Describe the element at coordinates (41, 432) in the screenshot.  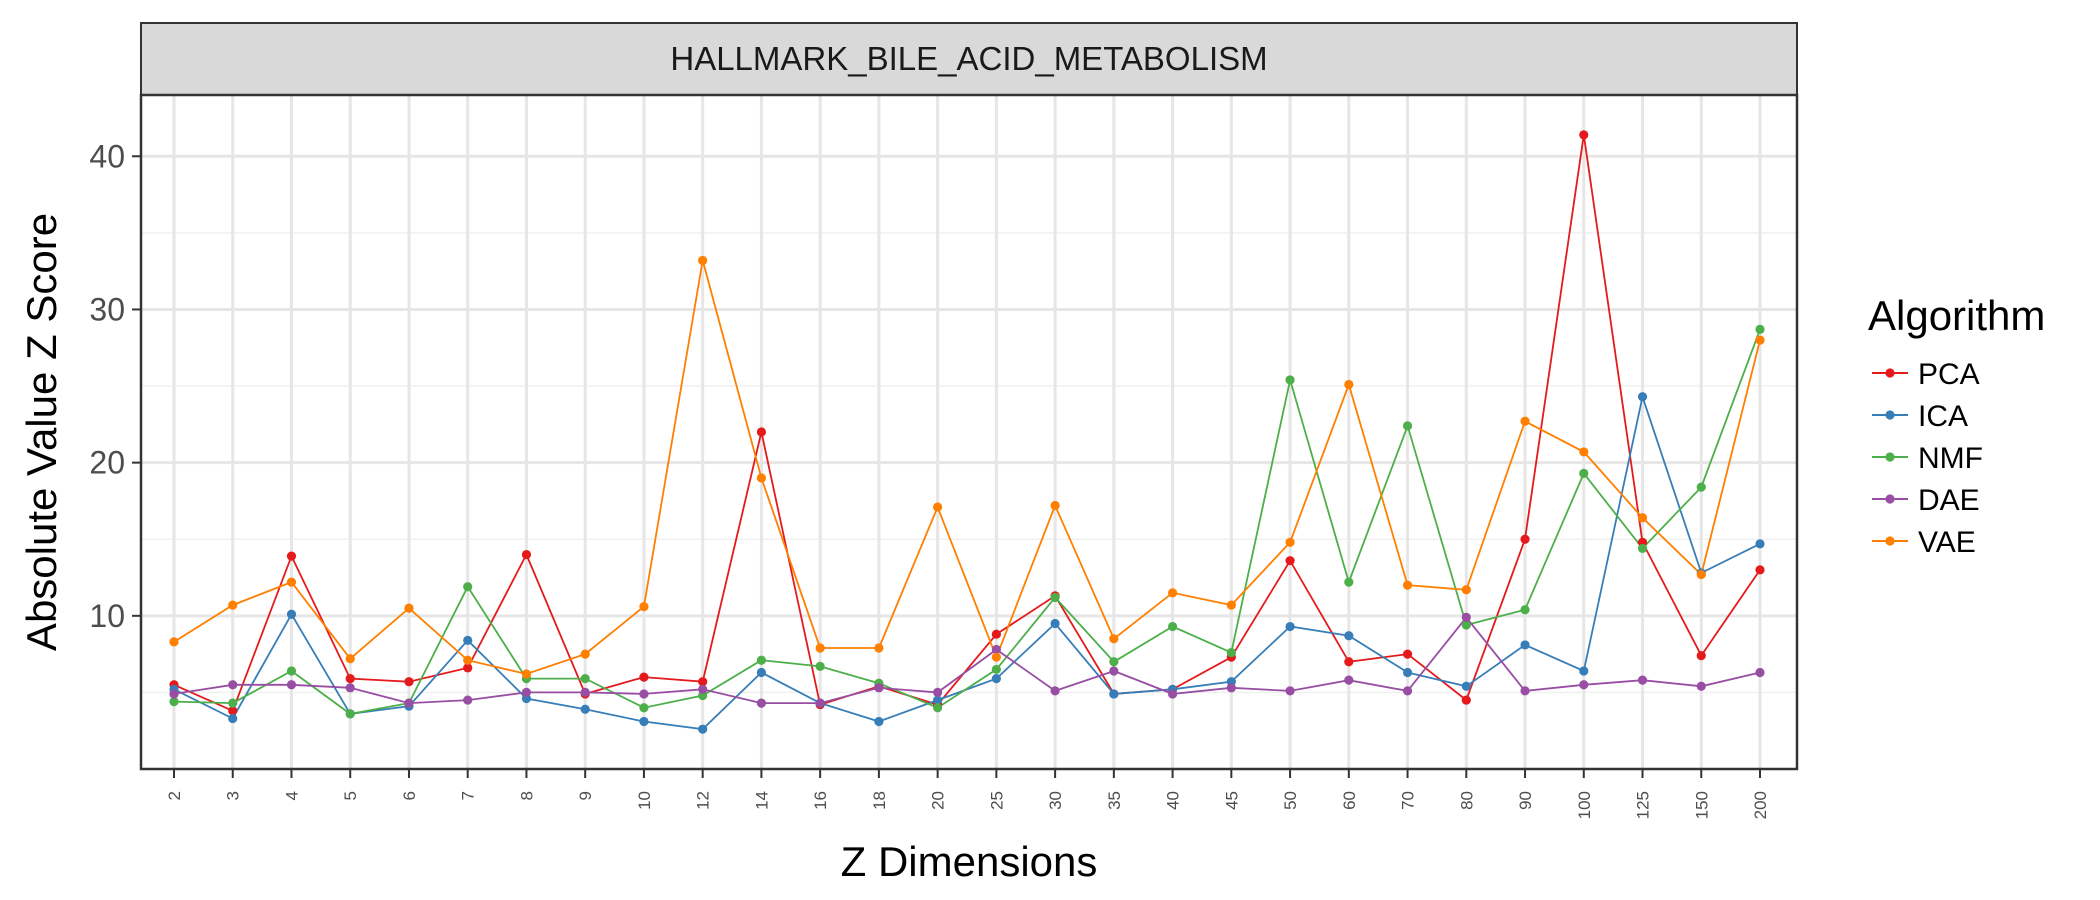
I see `y-axis-title: Absolute Value Z Score` at that location.